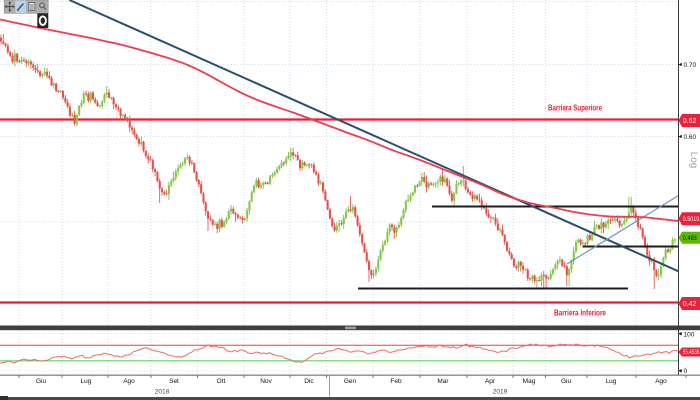  I want to click on svg-text: Mag, so click(529, 381).